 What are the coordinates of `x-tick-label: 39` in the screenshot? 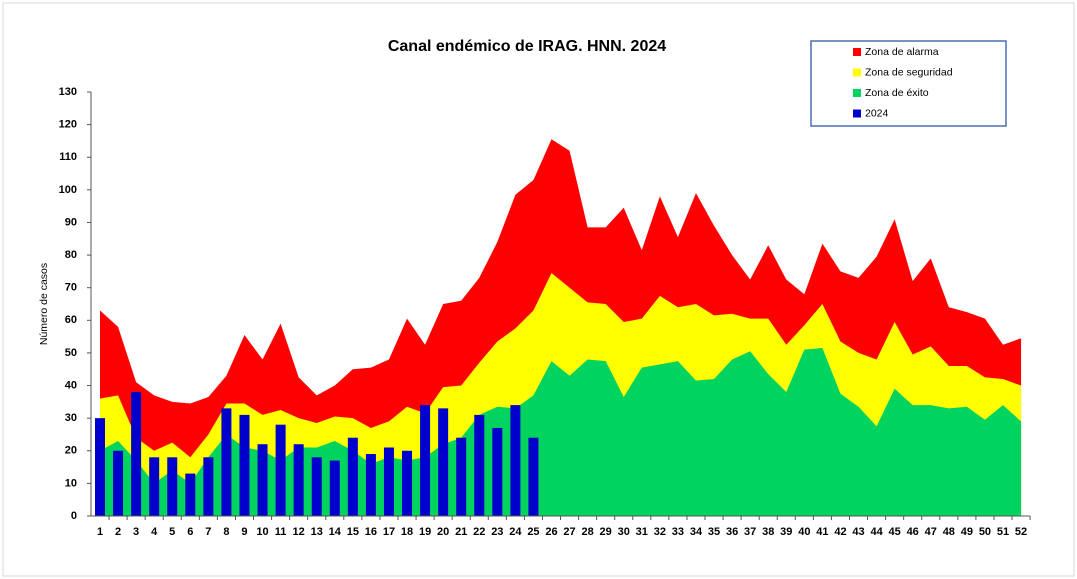 It's located at (786, 532).